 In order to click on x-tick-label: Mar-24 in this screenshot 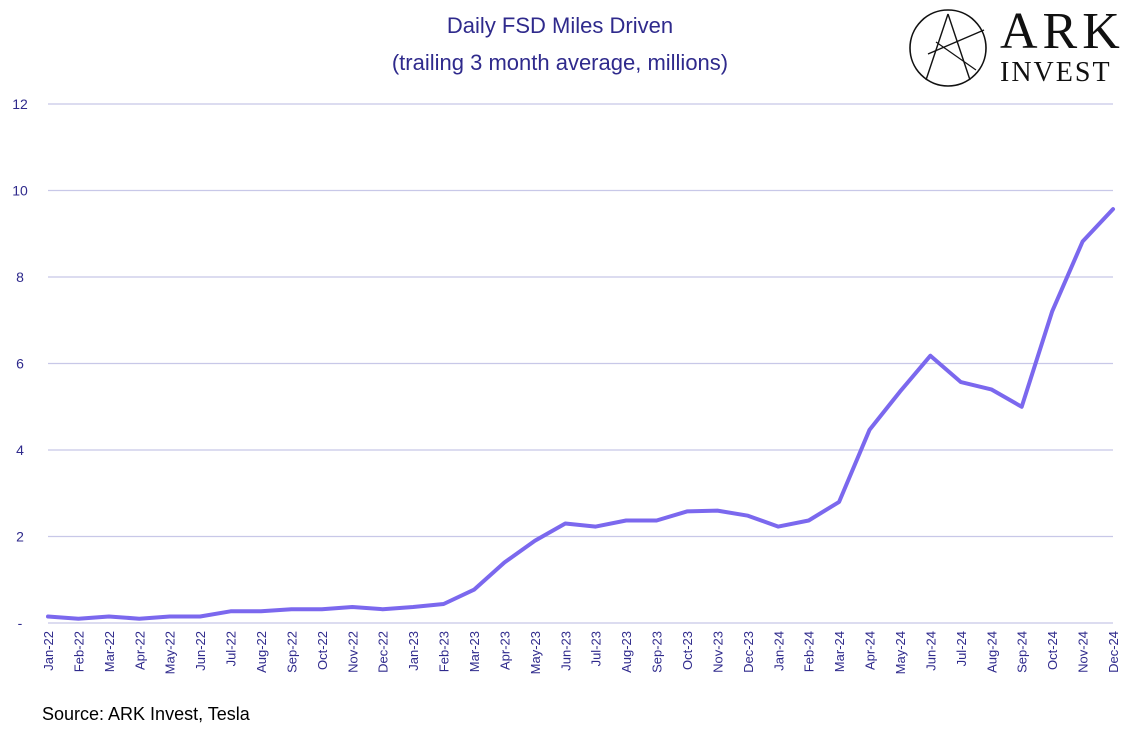, I will do `click(839, 651)`.